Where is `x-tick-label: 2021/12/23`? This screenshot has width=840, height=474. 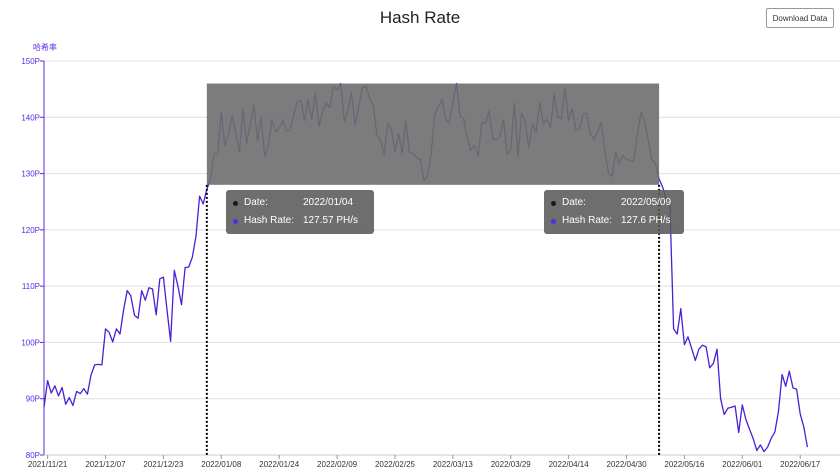 x-tick-label: 2021/12/23 is located at coordinates (163, 464).